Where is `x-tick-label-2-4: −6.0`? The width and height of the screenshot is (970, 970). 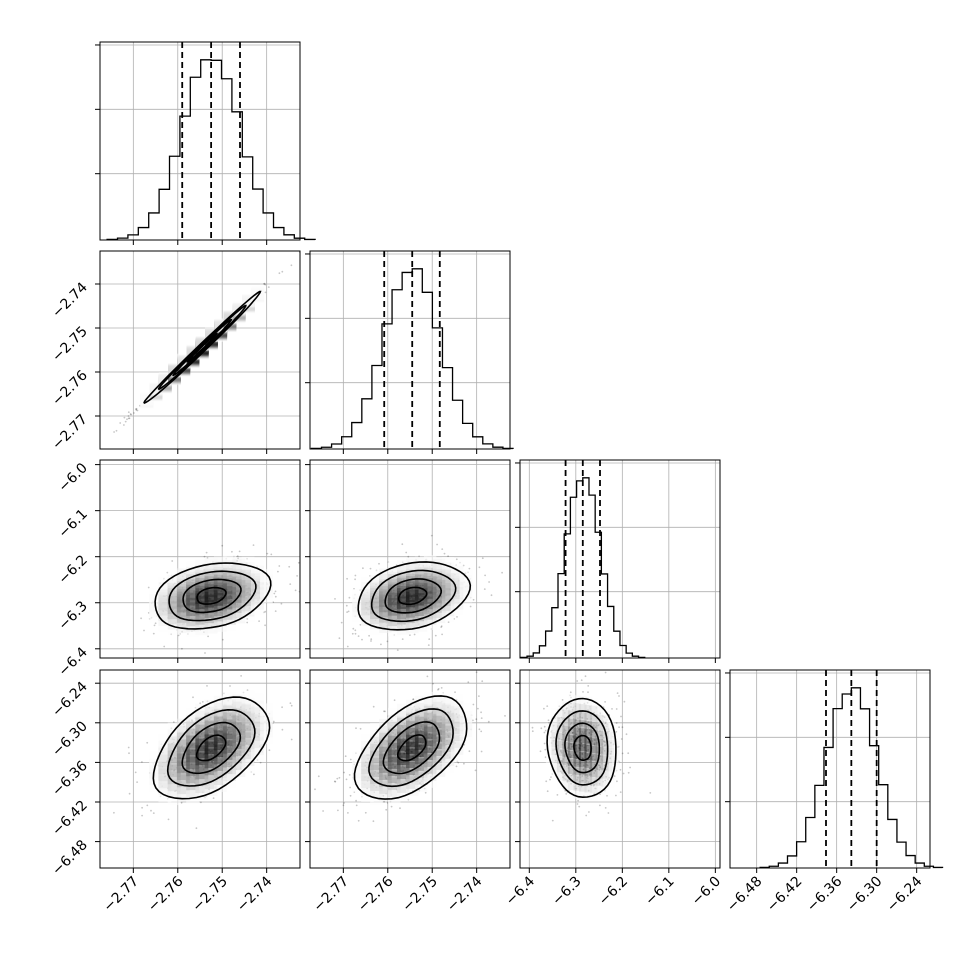 x-tick-label-2-4: −6.0 is located at coordinates (706, 891).